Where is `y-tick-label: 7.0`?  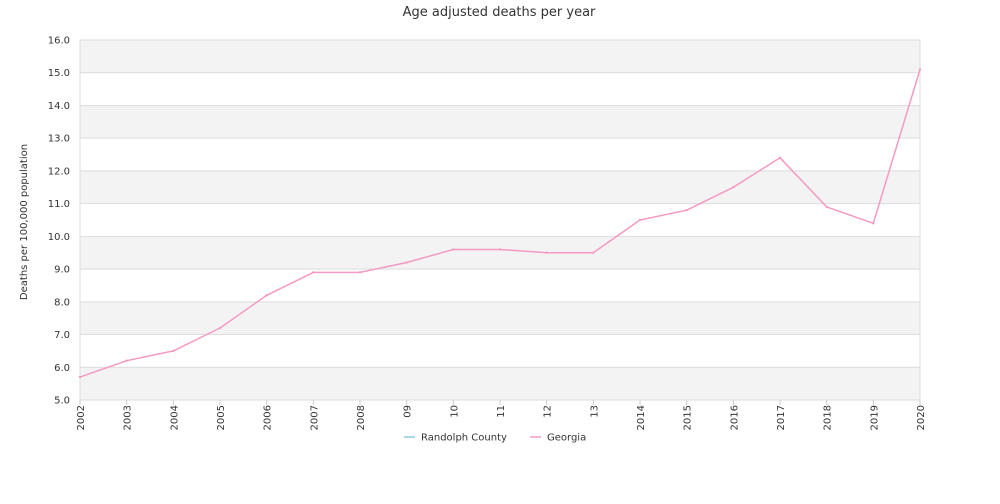
y-tick-label: 7.0 is located at coordinates (62, 335).